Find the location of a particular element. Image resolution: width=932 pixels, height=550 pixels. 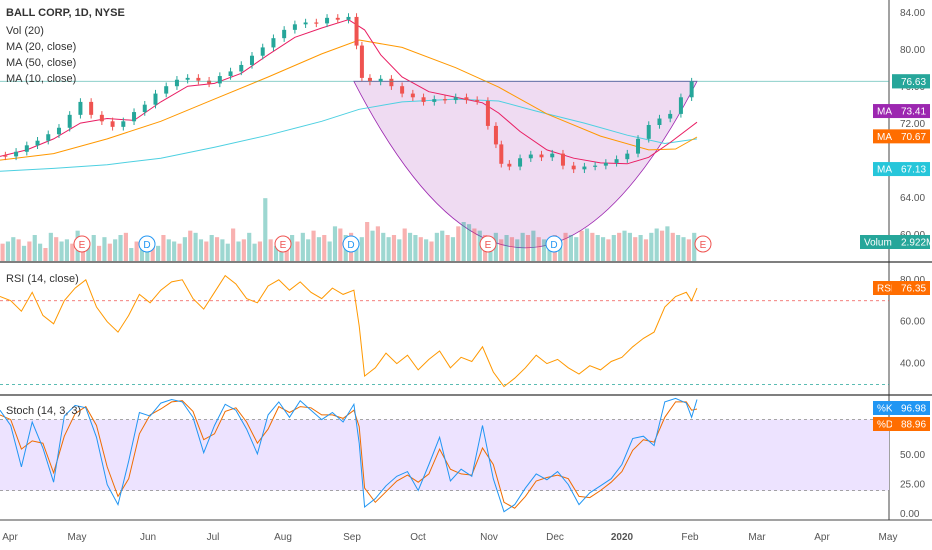

tag-value: 73.41 is located at coordinates (913, 112).